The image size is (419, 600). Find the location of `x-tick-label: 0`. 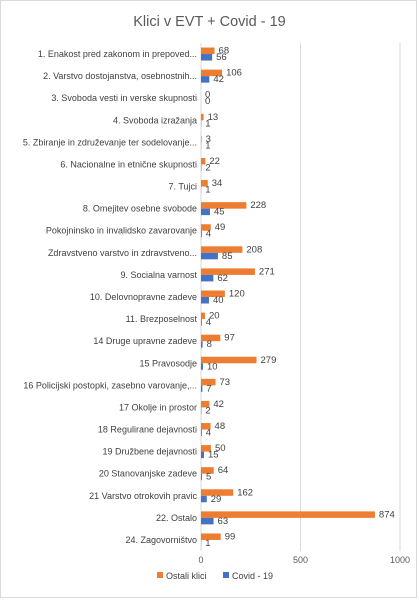

x-tick-label: 0 is located at coordinates (200, 560).